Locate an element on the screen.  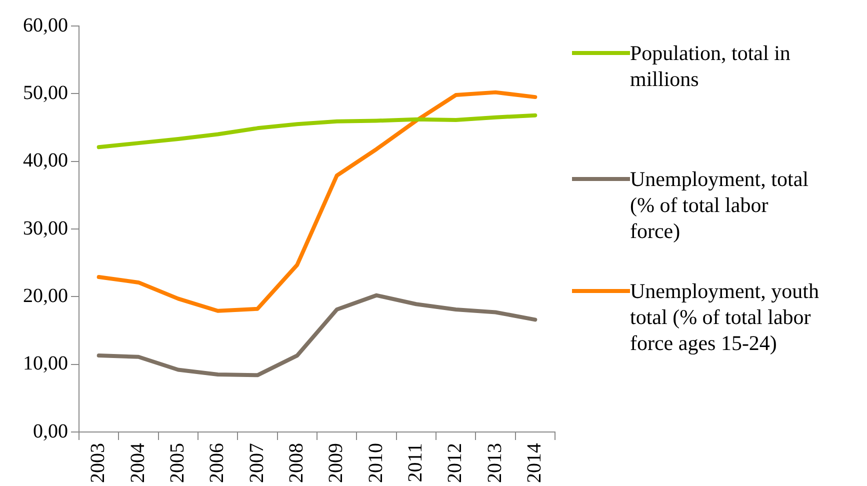
y-tick-label: 60,00 is located at coordinates (45, 25).